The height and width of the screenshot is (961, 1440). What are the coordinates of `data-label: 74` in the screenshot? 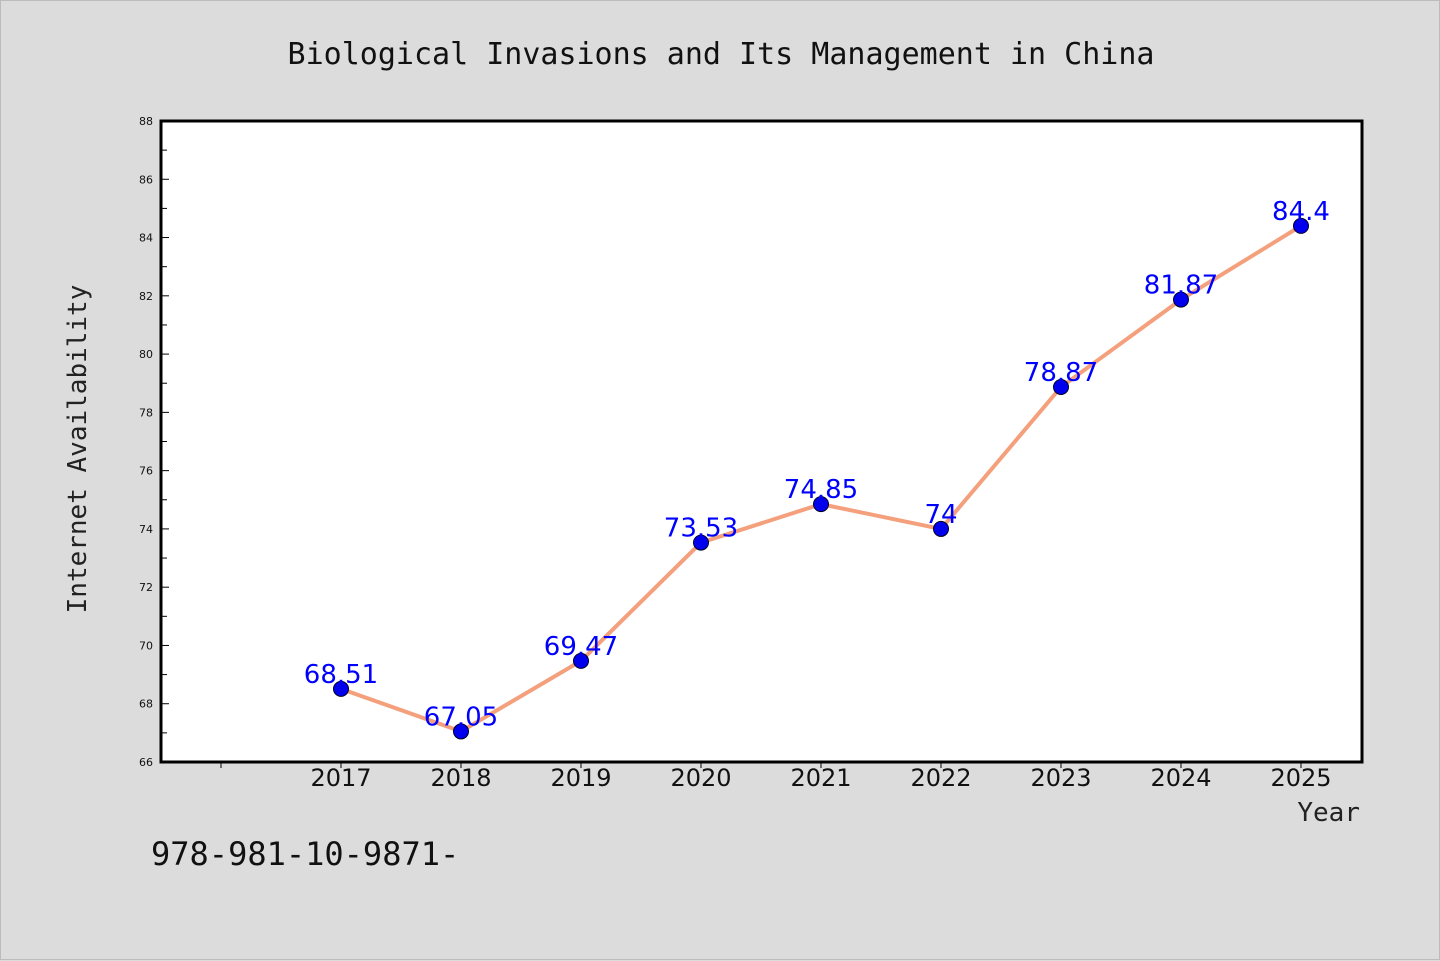 It's located at (940, 515).